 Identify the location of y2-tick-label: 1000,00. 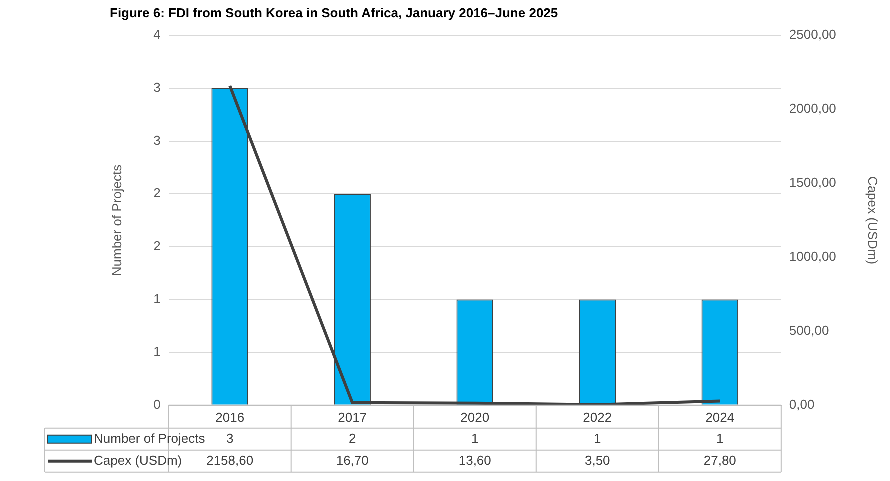
(812, 256).